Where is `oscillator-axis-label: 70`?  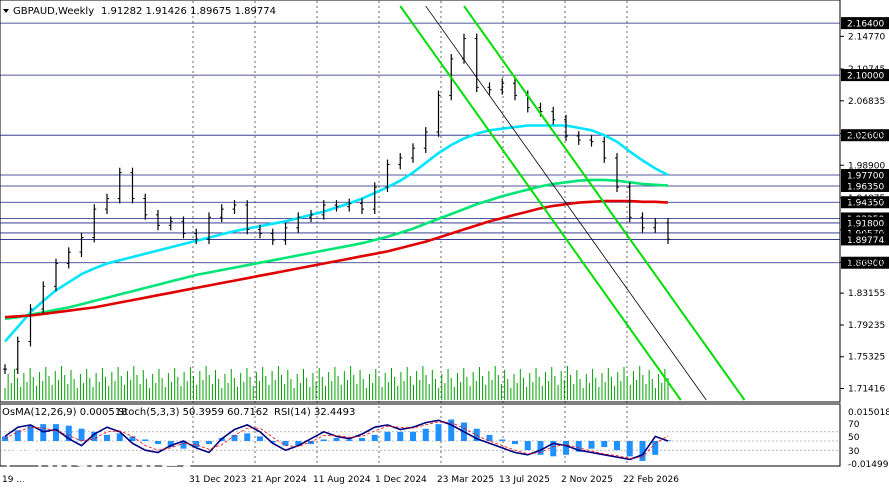 oscillator-axis-label: 70 is located at coordinates (854, 425).